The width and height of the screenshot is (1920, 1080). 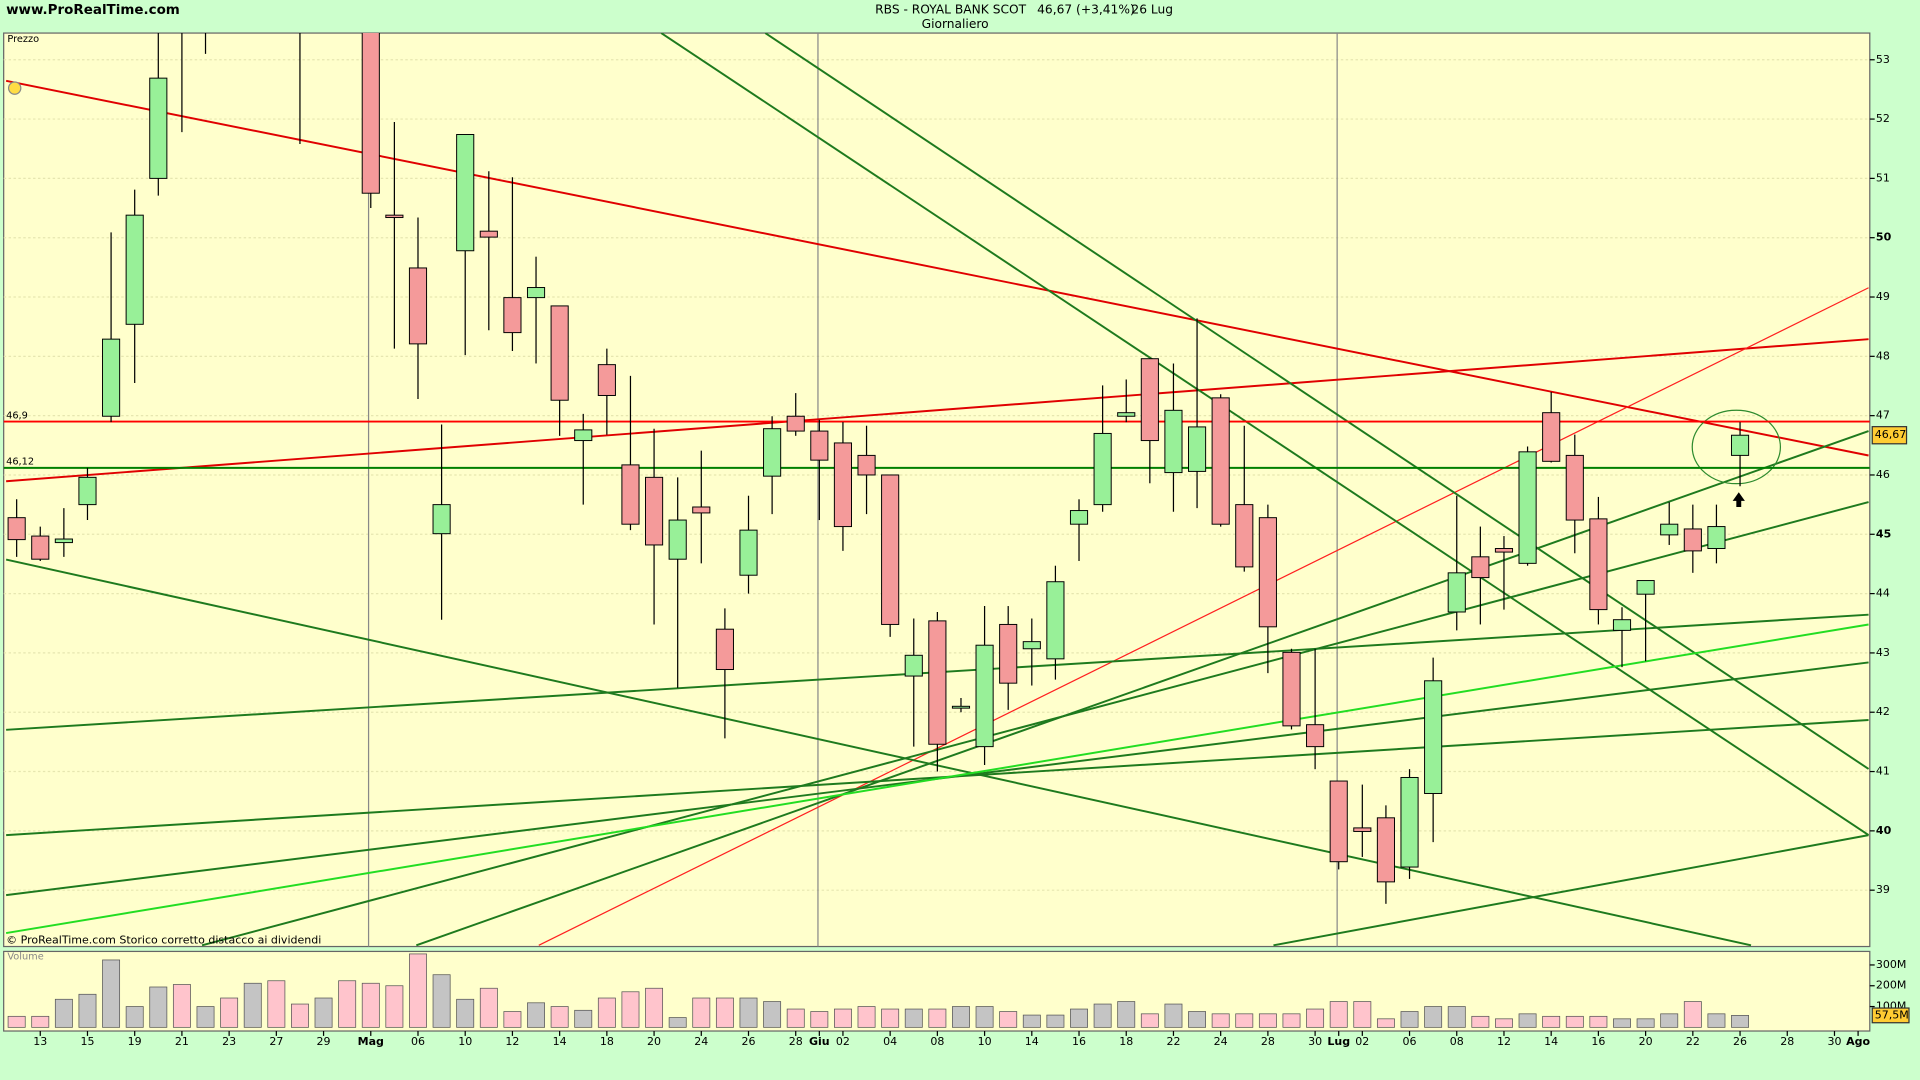 What do you see at coordinates (1884, 830) in the screenshot?
I see `y-tick-label: 40` at bounding box center [1884, 830].